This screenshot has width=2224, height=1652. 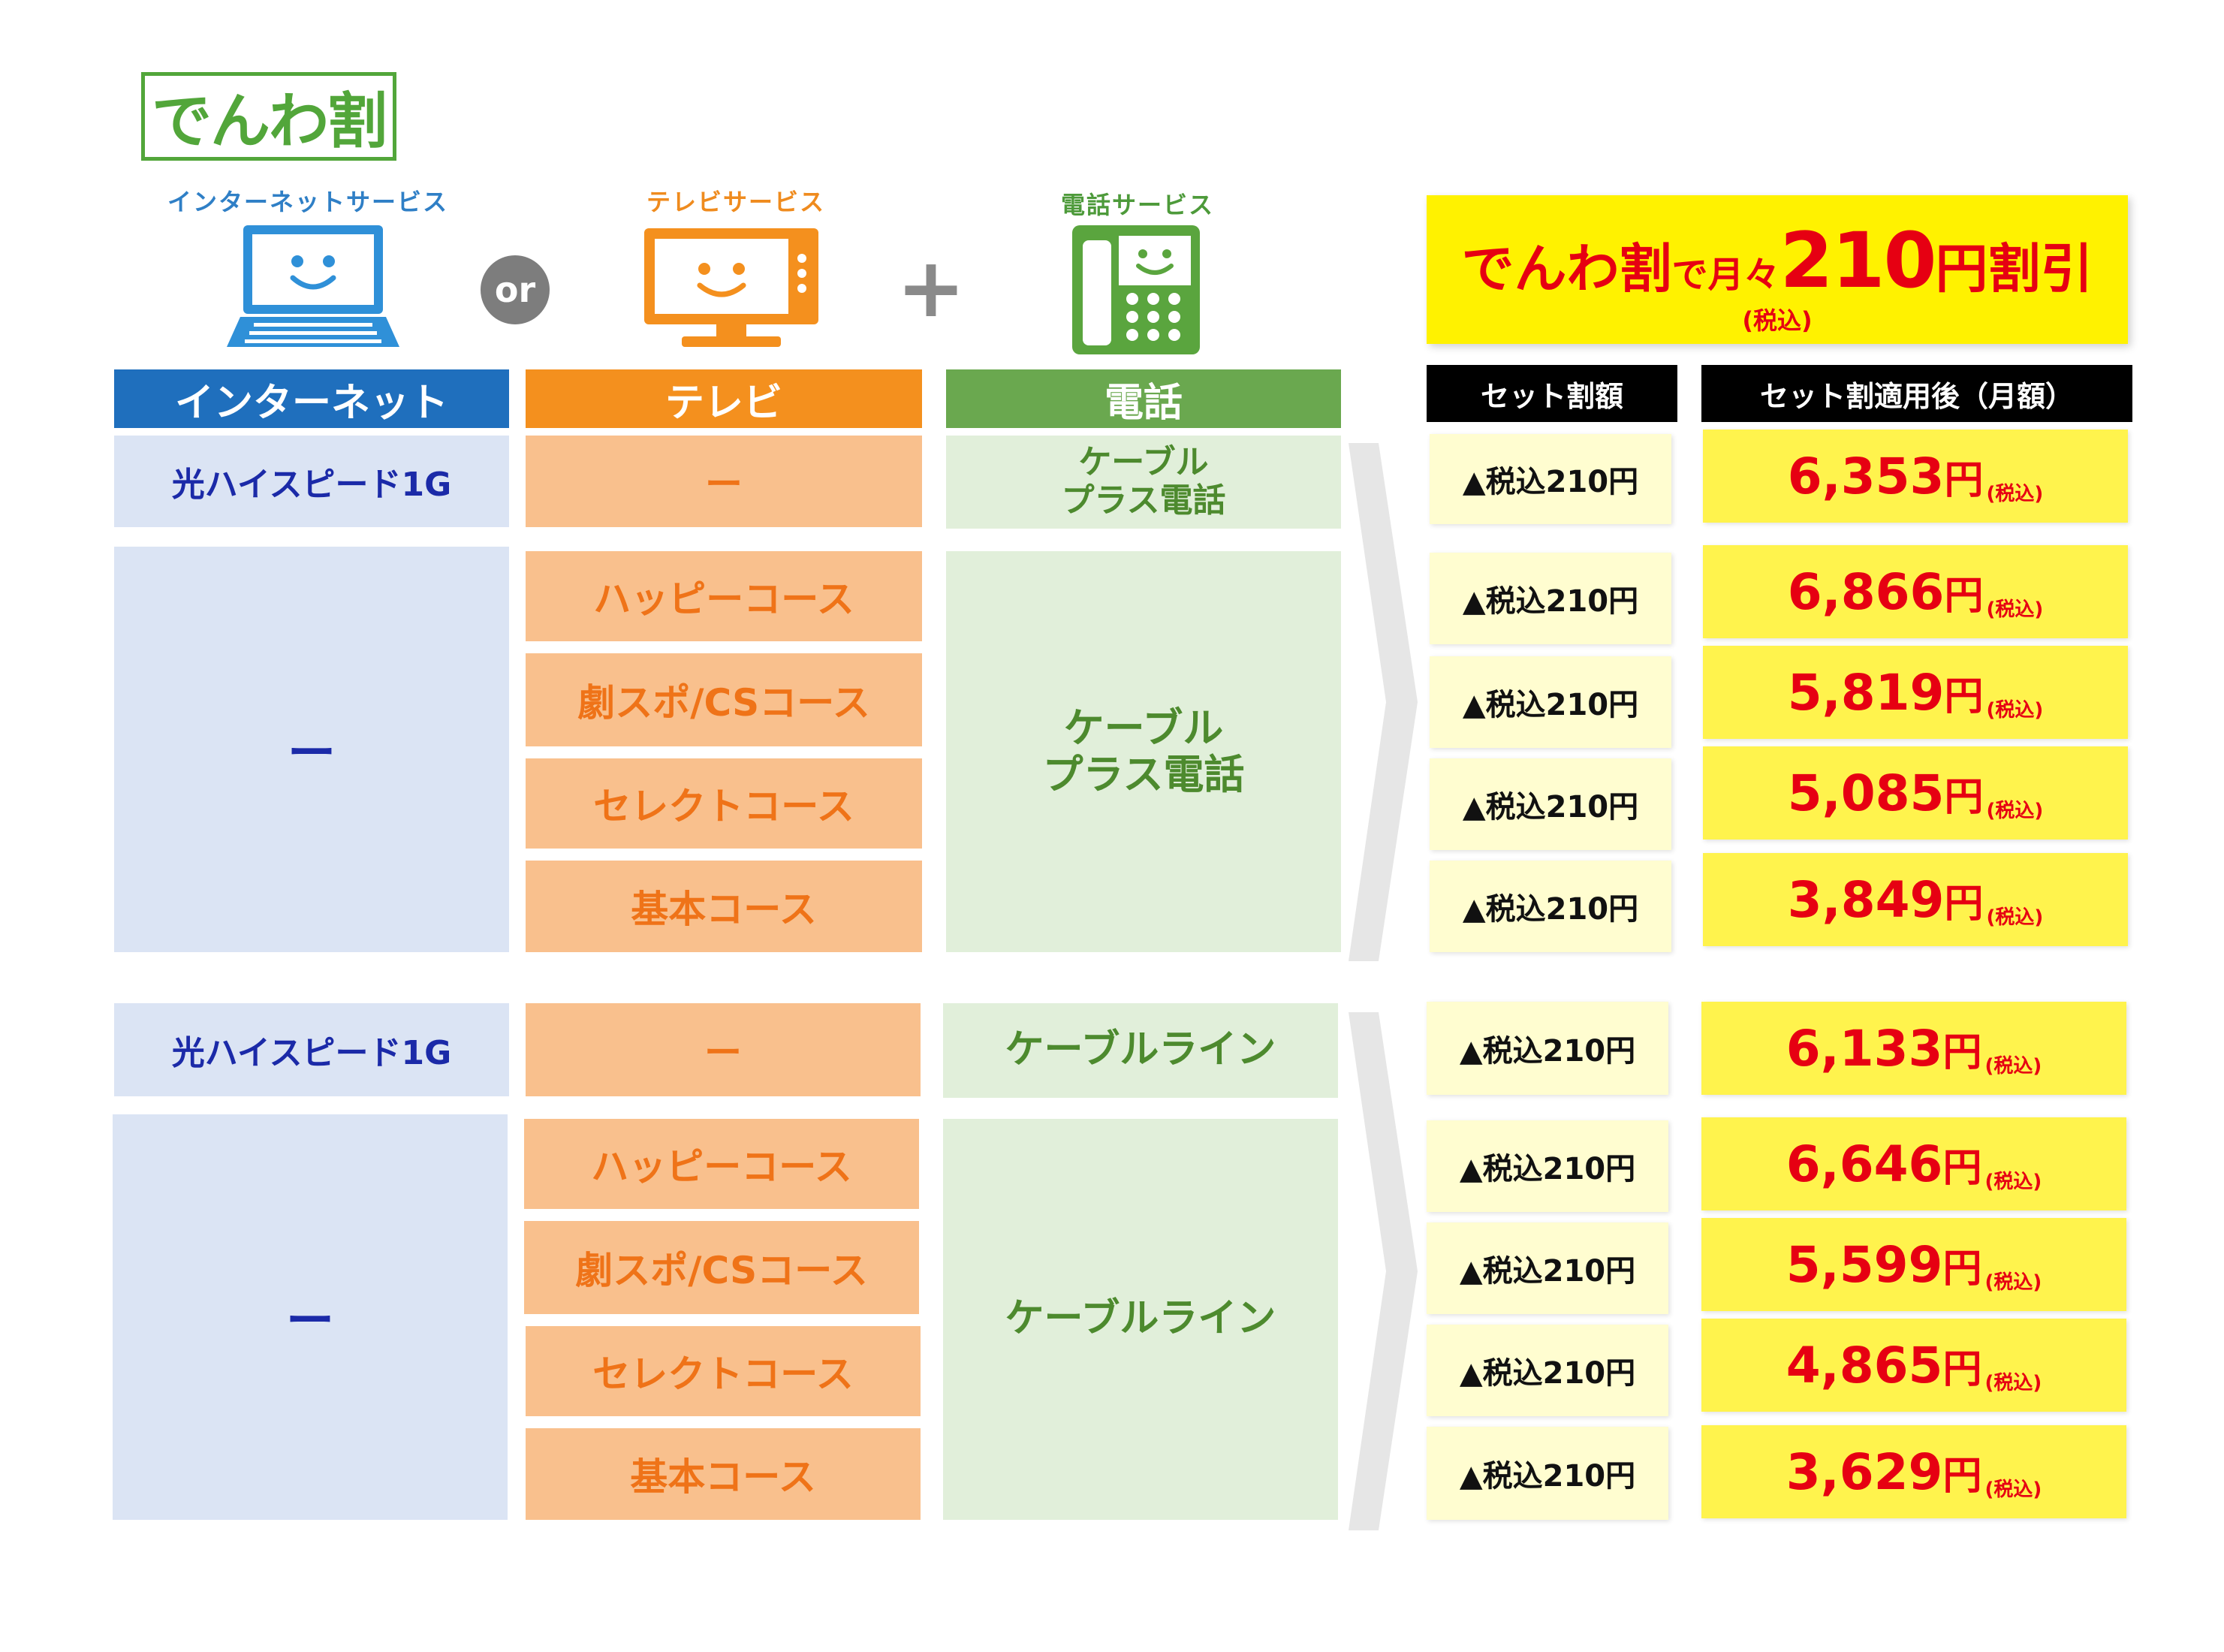 I want to click on group1-internet-none: ー, so click(x=312, y=749).